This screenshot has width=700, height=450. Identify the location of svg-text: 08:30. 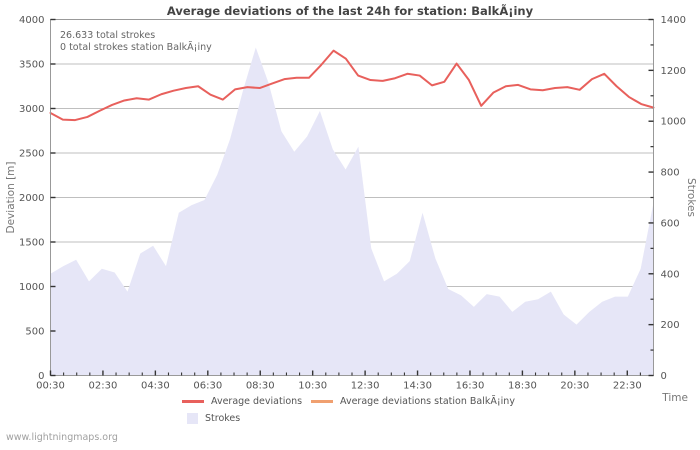
(260, 386).